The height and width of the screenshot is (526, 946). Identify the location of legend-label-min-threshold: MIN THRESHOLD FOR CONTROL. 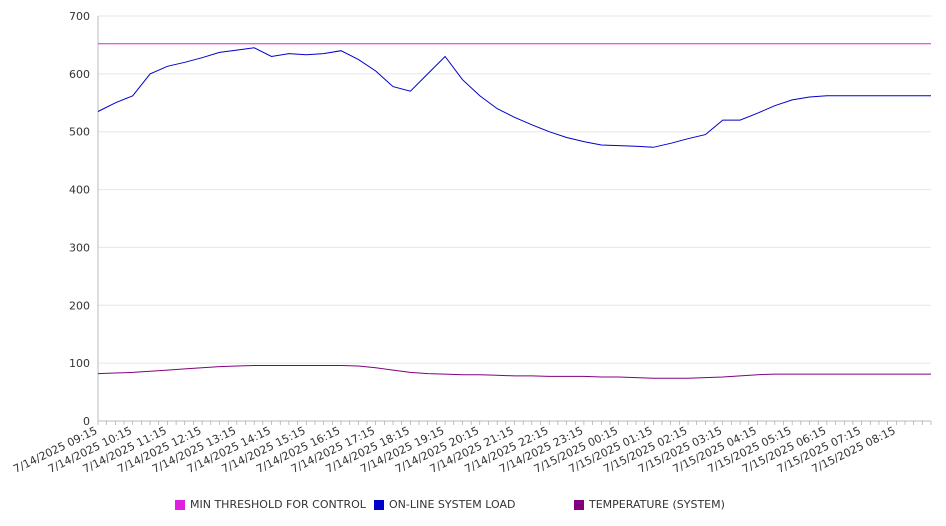
(278, 504).